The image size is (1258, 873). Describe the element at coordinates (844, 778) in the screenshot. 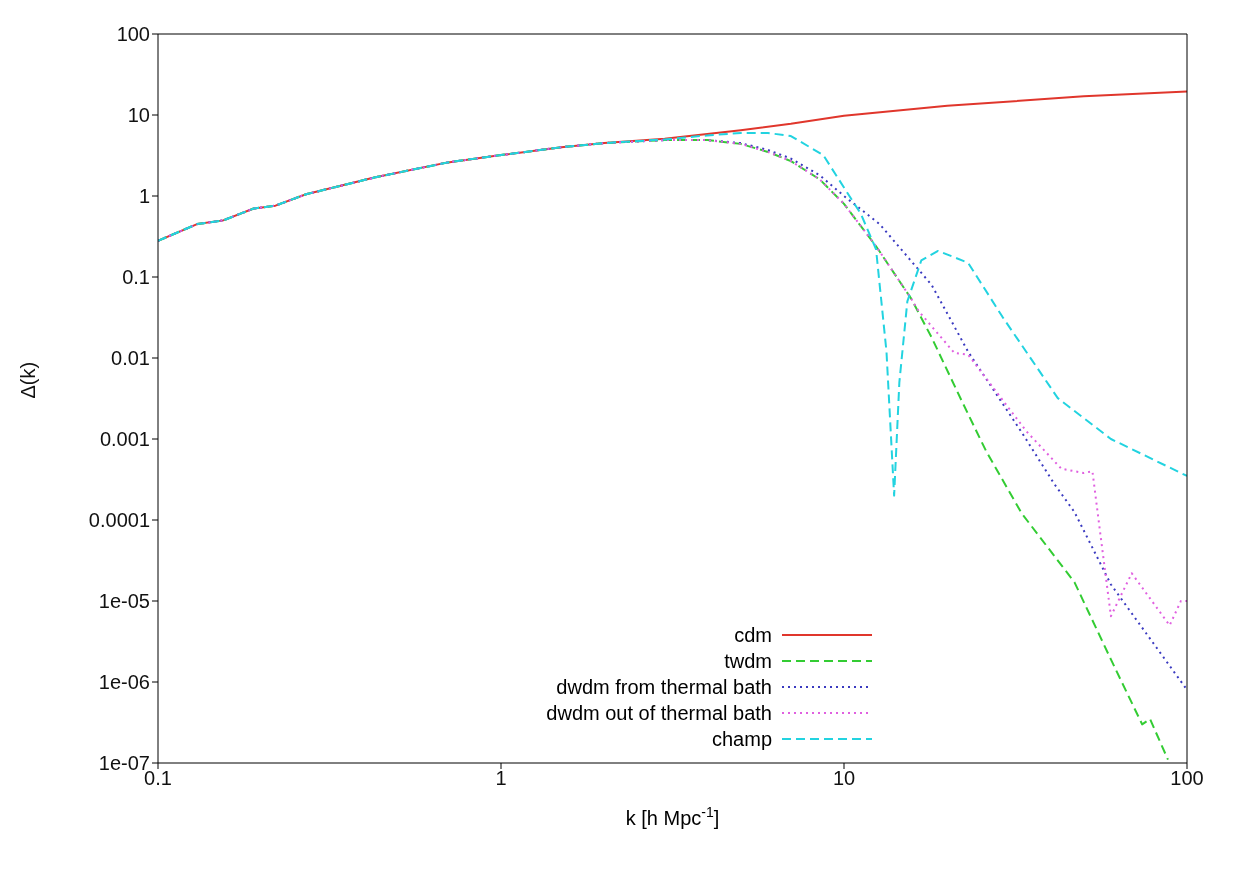

I see `x-tick-label: 10` at that location.